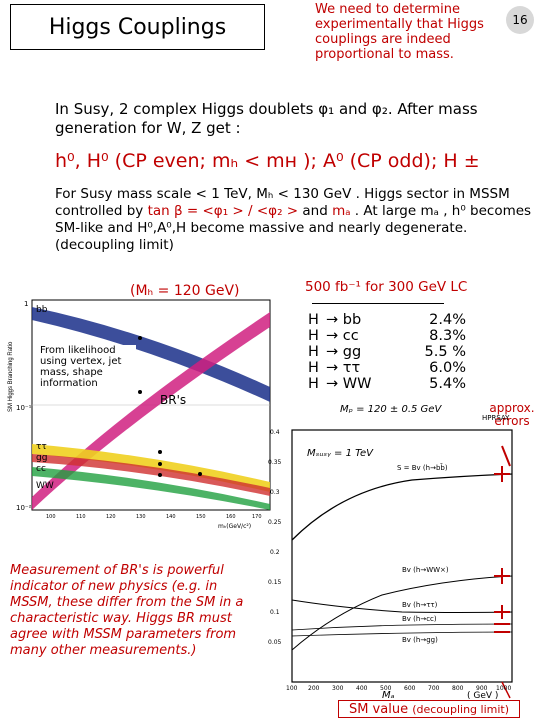 The image size is (540, 720). What do you see at coordinates (171, 517) in the screenshot?
I see `xtick: 140` at bounding box center [171, 517].